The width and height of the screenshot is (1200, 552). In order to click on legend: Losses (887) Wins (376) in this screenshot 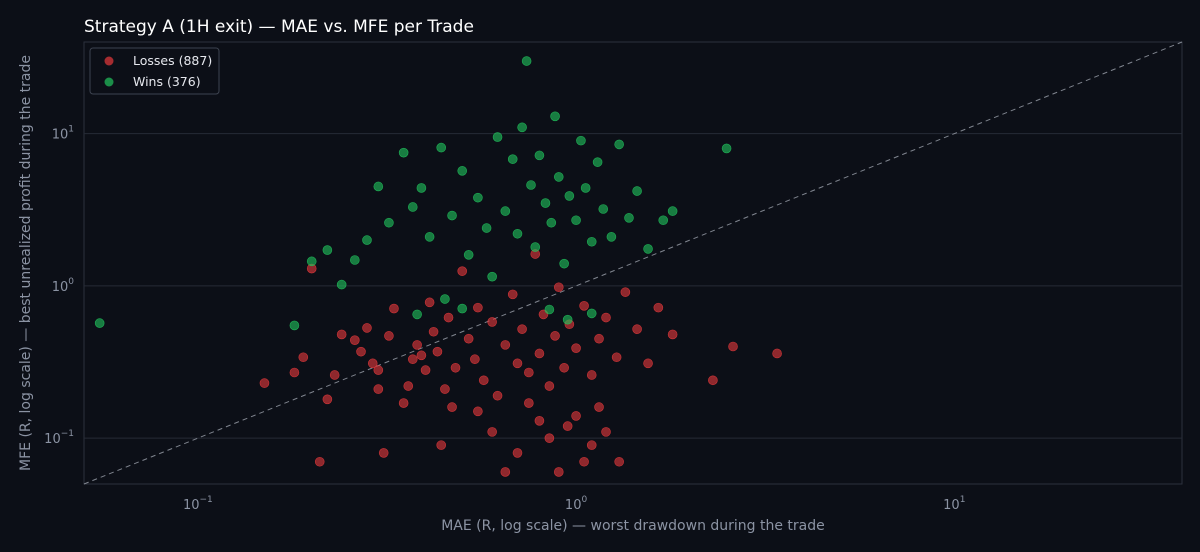, I will do `click(154, 71)`.